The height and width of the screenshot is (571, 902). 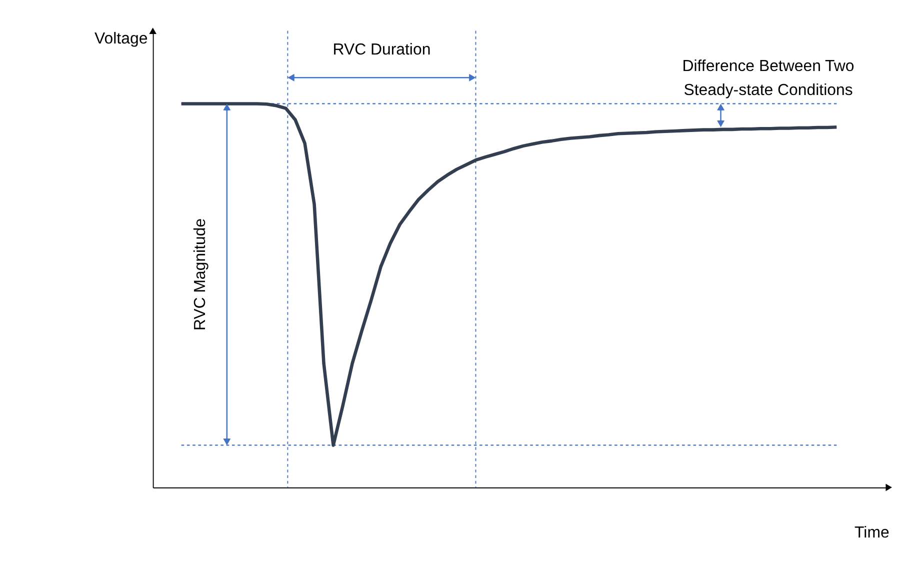 What do you see at coordinates (768, 79) in the screenshot?
I see `text: Difference Between Two Steady-state Conditions` at bounding box center [768, 79].